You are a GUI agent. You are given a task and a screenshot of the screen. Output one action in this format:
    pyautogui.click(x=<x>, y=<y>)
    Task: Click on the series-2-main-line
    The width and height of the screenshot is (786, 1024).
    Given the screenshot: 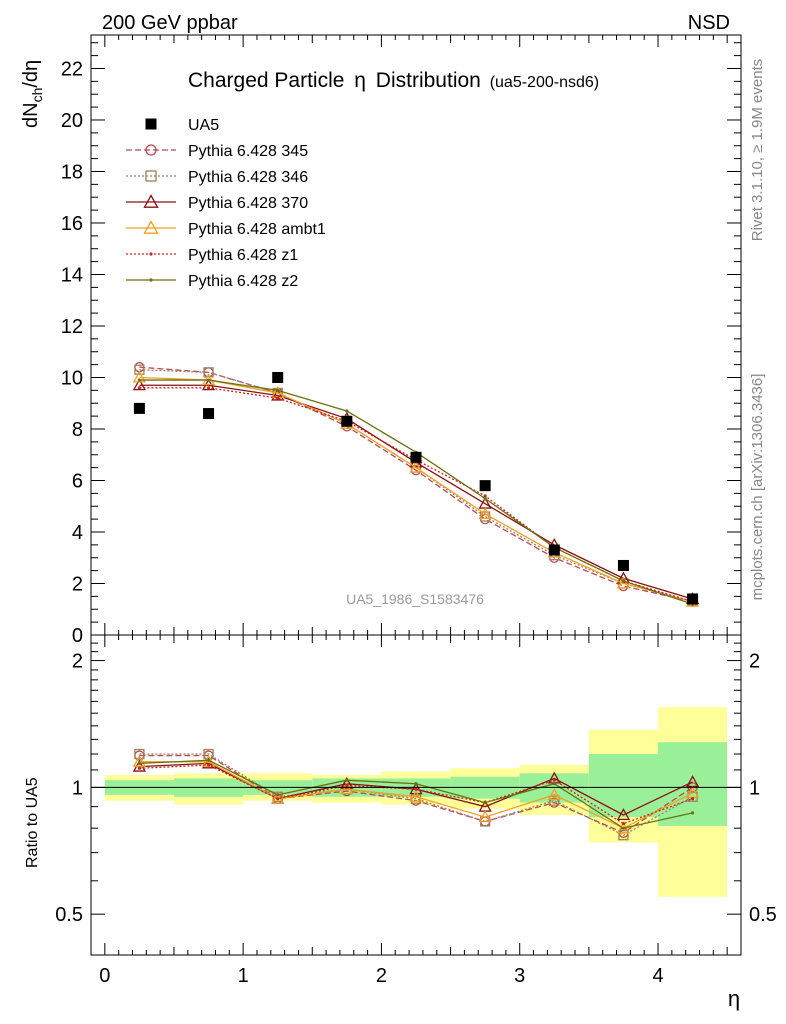 What is the action you would take?
    pyautogui.click(x=416, y=492)
    